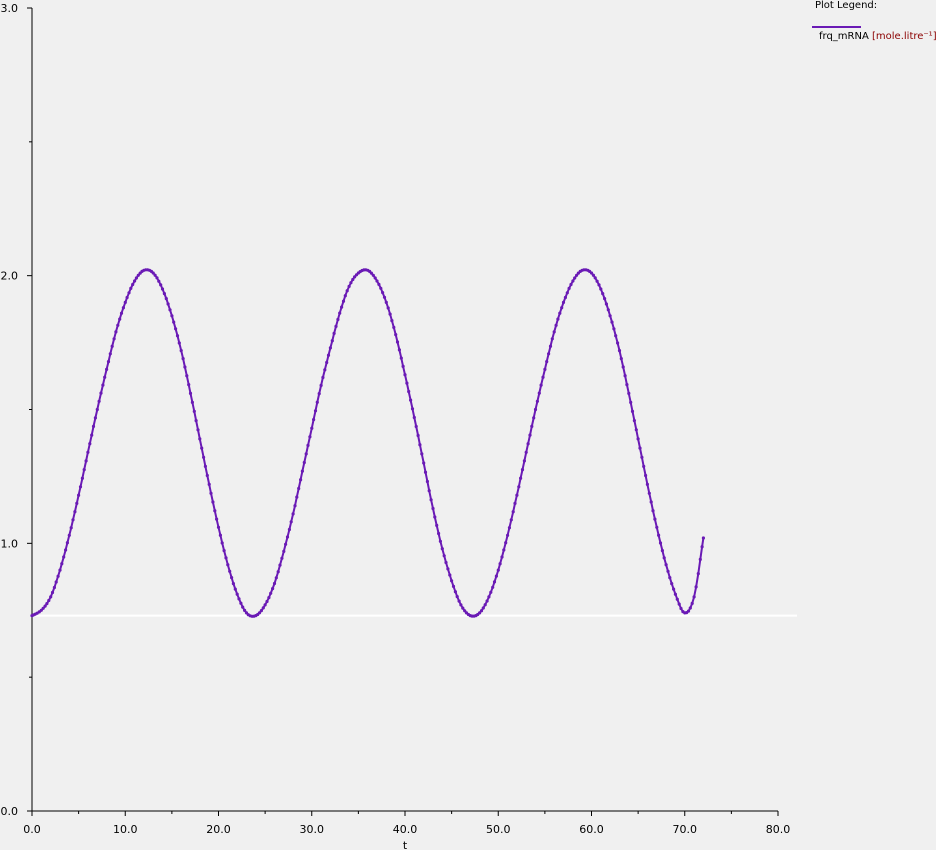 Image resolution: width=936 pixels, height=850 pixels. What do you see at coordinates (32, 829) in the screenshot?
I see `x-tick-label: 0.0` at bounding box center [32, 829].